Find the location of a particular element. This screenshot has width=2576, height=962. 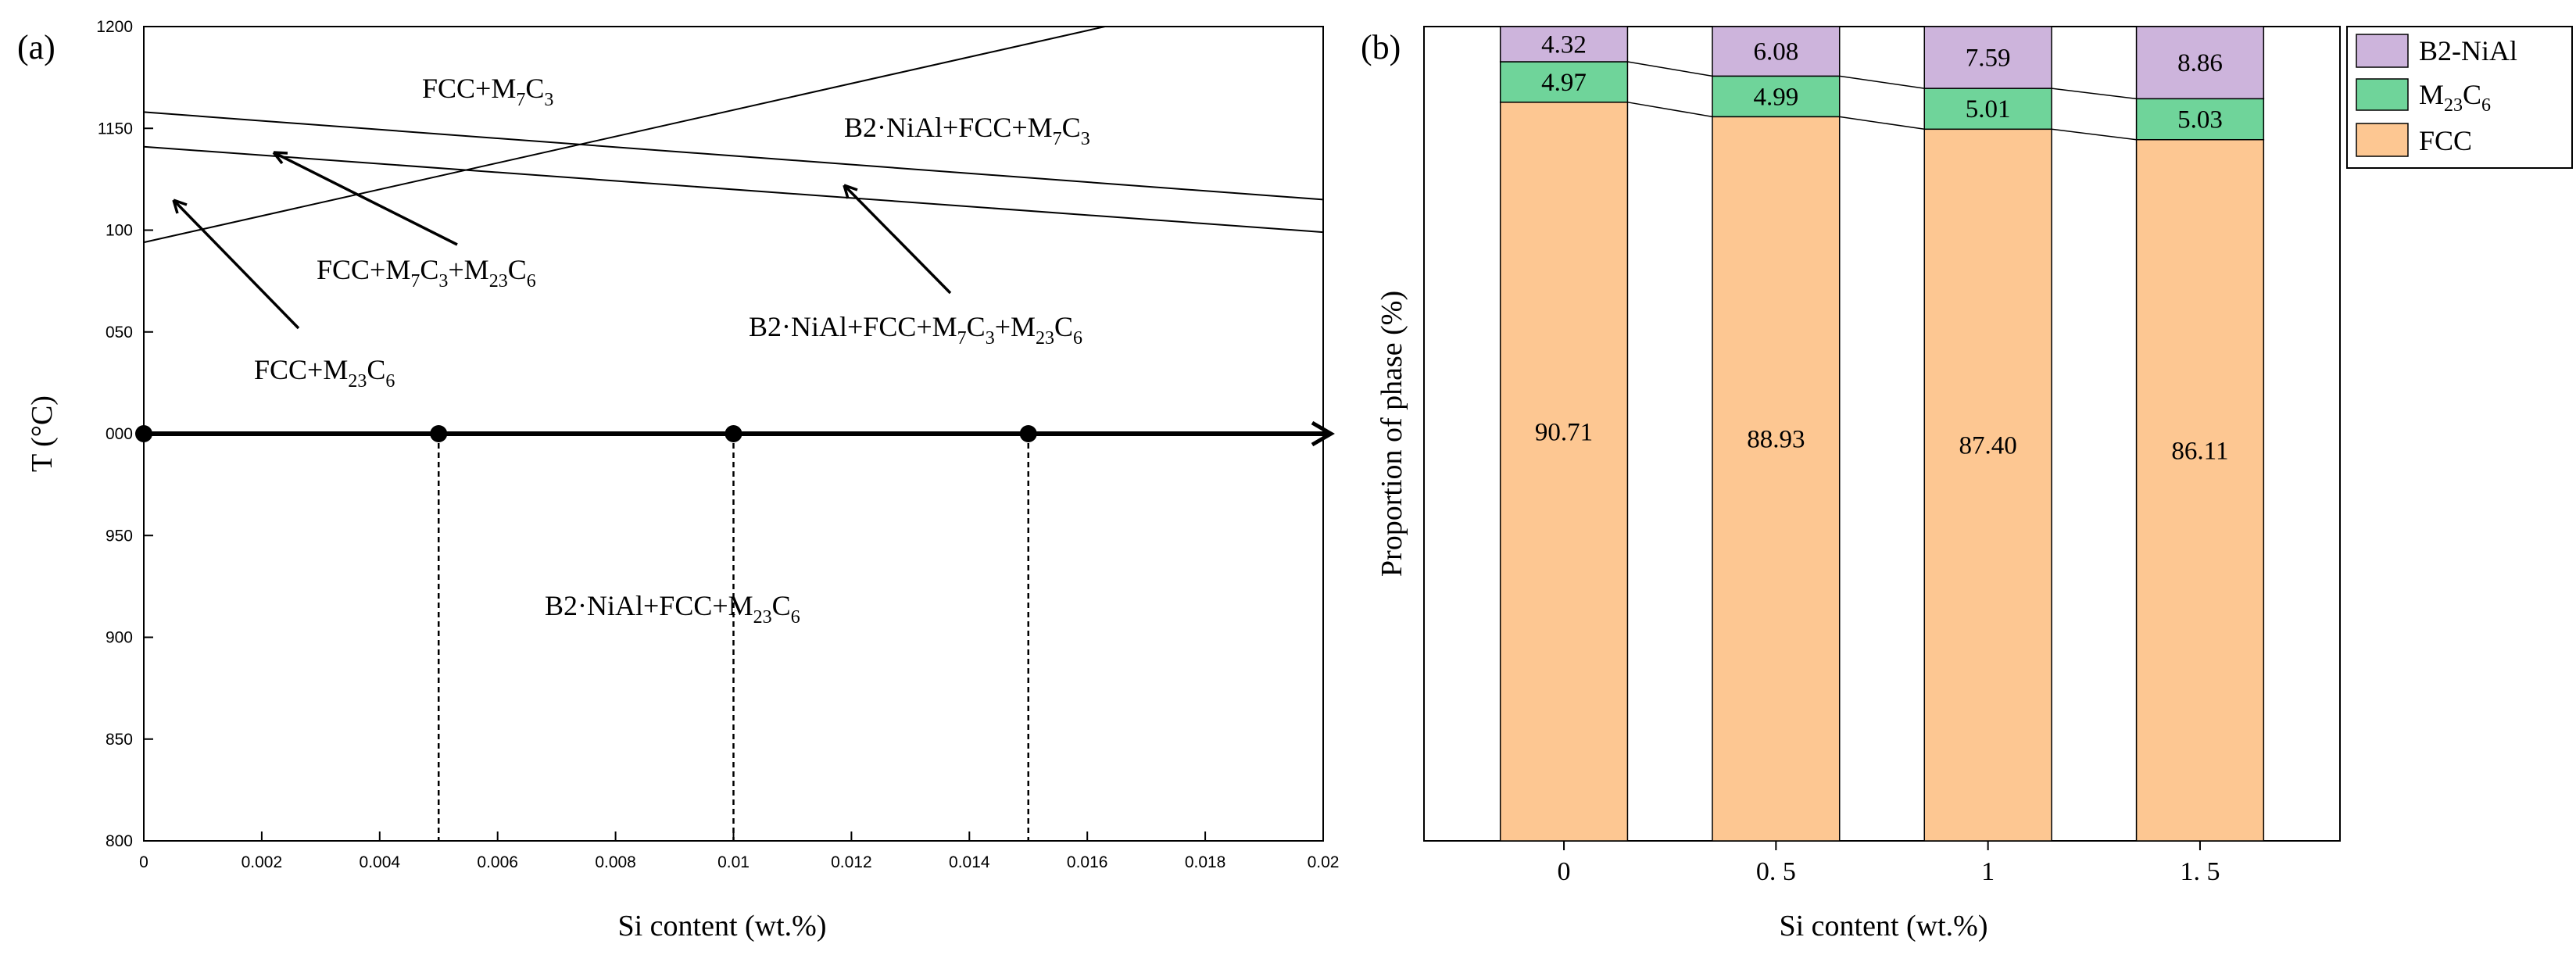

x-tick-label: 0.006 is located at coordinates (497, 862).